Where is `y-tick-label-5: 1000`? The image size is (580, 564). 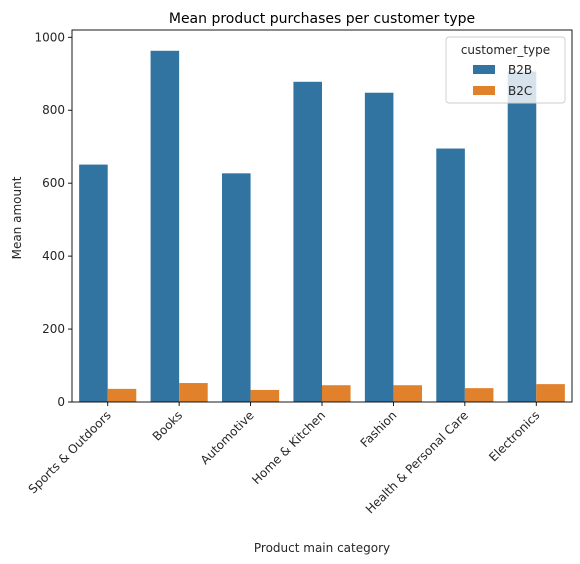 y-tick-label-5: 1000 is located at coordinates (49, 37).